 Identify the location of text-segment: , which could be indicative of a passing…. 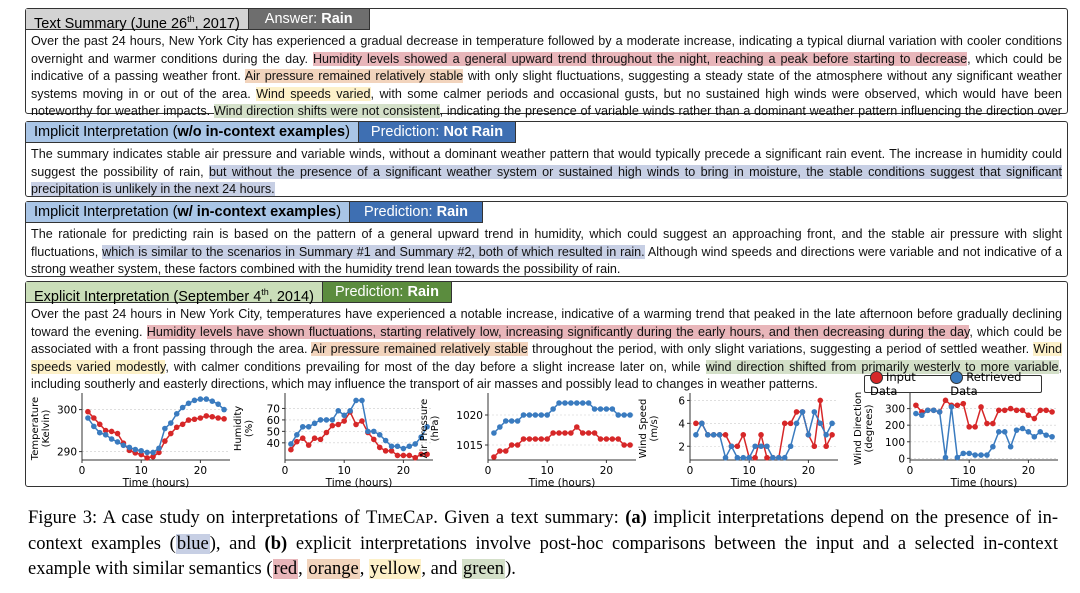
(547, 67).